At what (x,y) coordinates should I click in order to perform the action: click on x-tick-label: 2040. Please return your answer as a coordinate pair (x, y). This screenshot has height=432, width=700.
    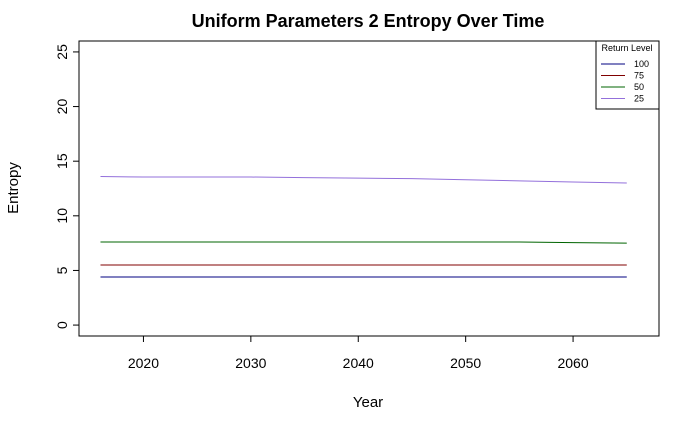
    Looking at the image, I should click on (358, 363).